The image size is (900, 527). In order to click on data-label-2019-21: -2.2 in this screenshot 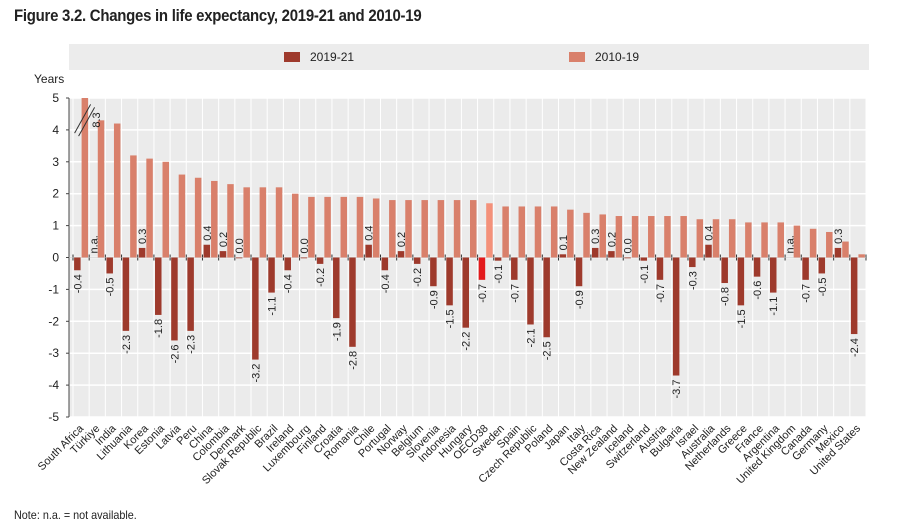, I will do `click(467, 341)`.